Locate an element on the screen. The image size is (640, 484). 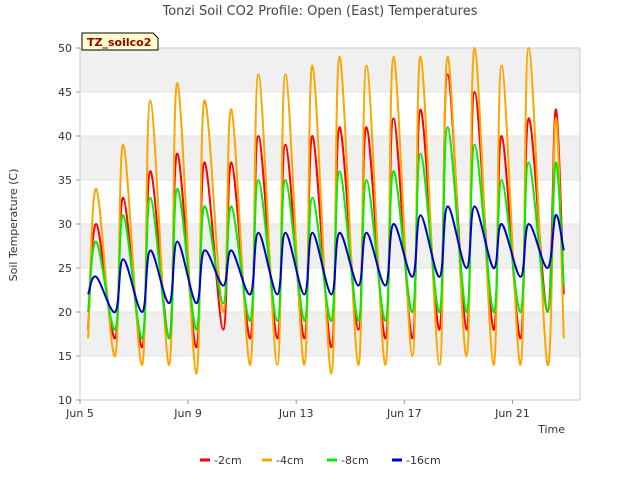
y-axis: 10 15 20 25 30 35 40 45 50 is located at coordinates (69, 224).